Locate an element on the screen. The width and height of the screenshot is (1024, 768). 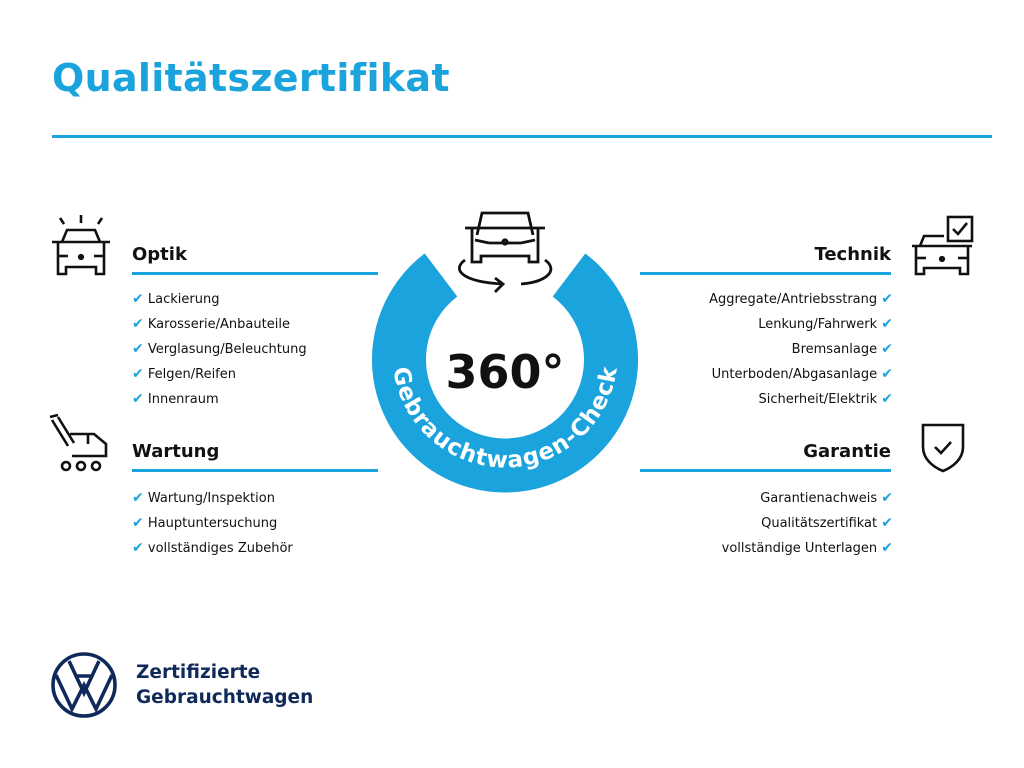
technik-heading: Technik is located at coordinates (852, 254).